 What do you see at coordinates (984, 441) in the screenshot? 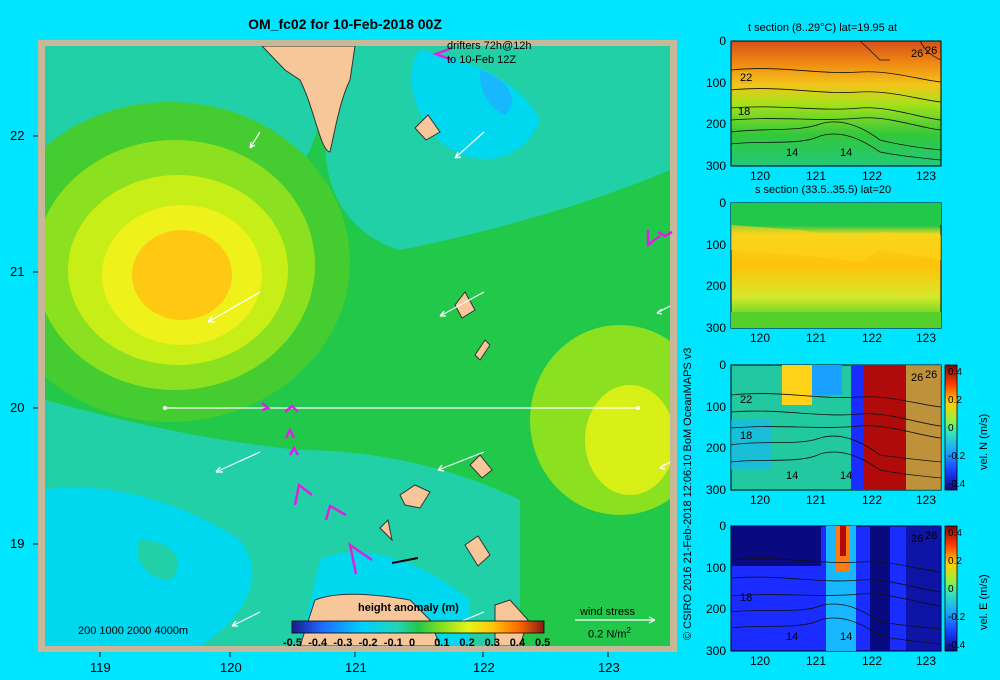
I see `vel-n-label: vel. N (m/s)` at bounding box center [984, 441].